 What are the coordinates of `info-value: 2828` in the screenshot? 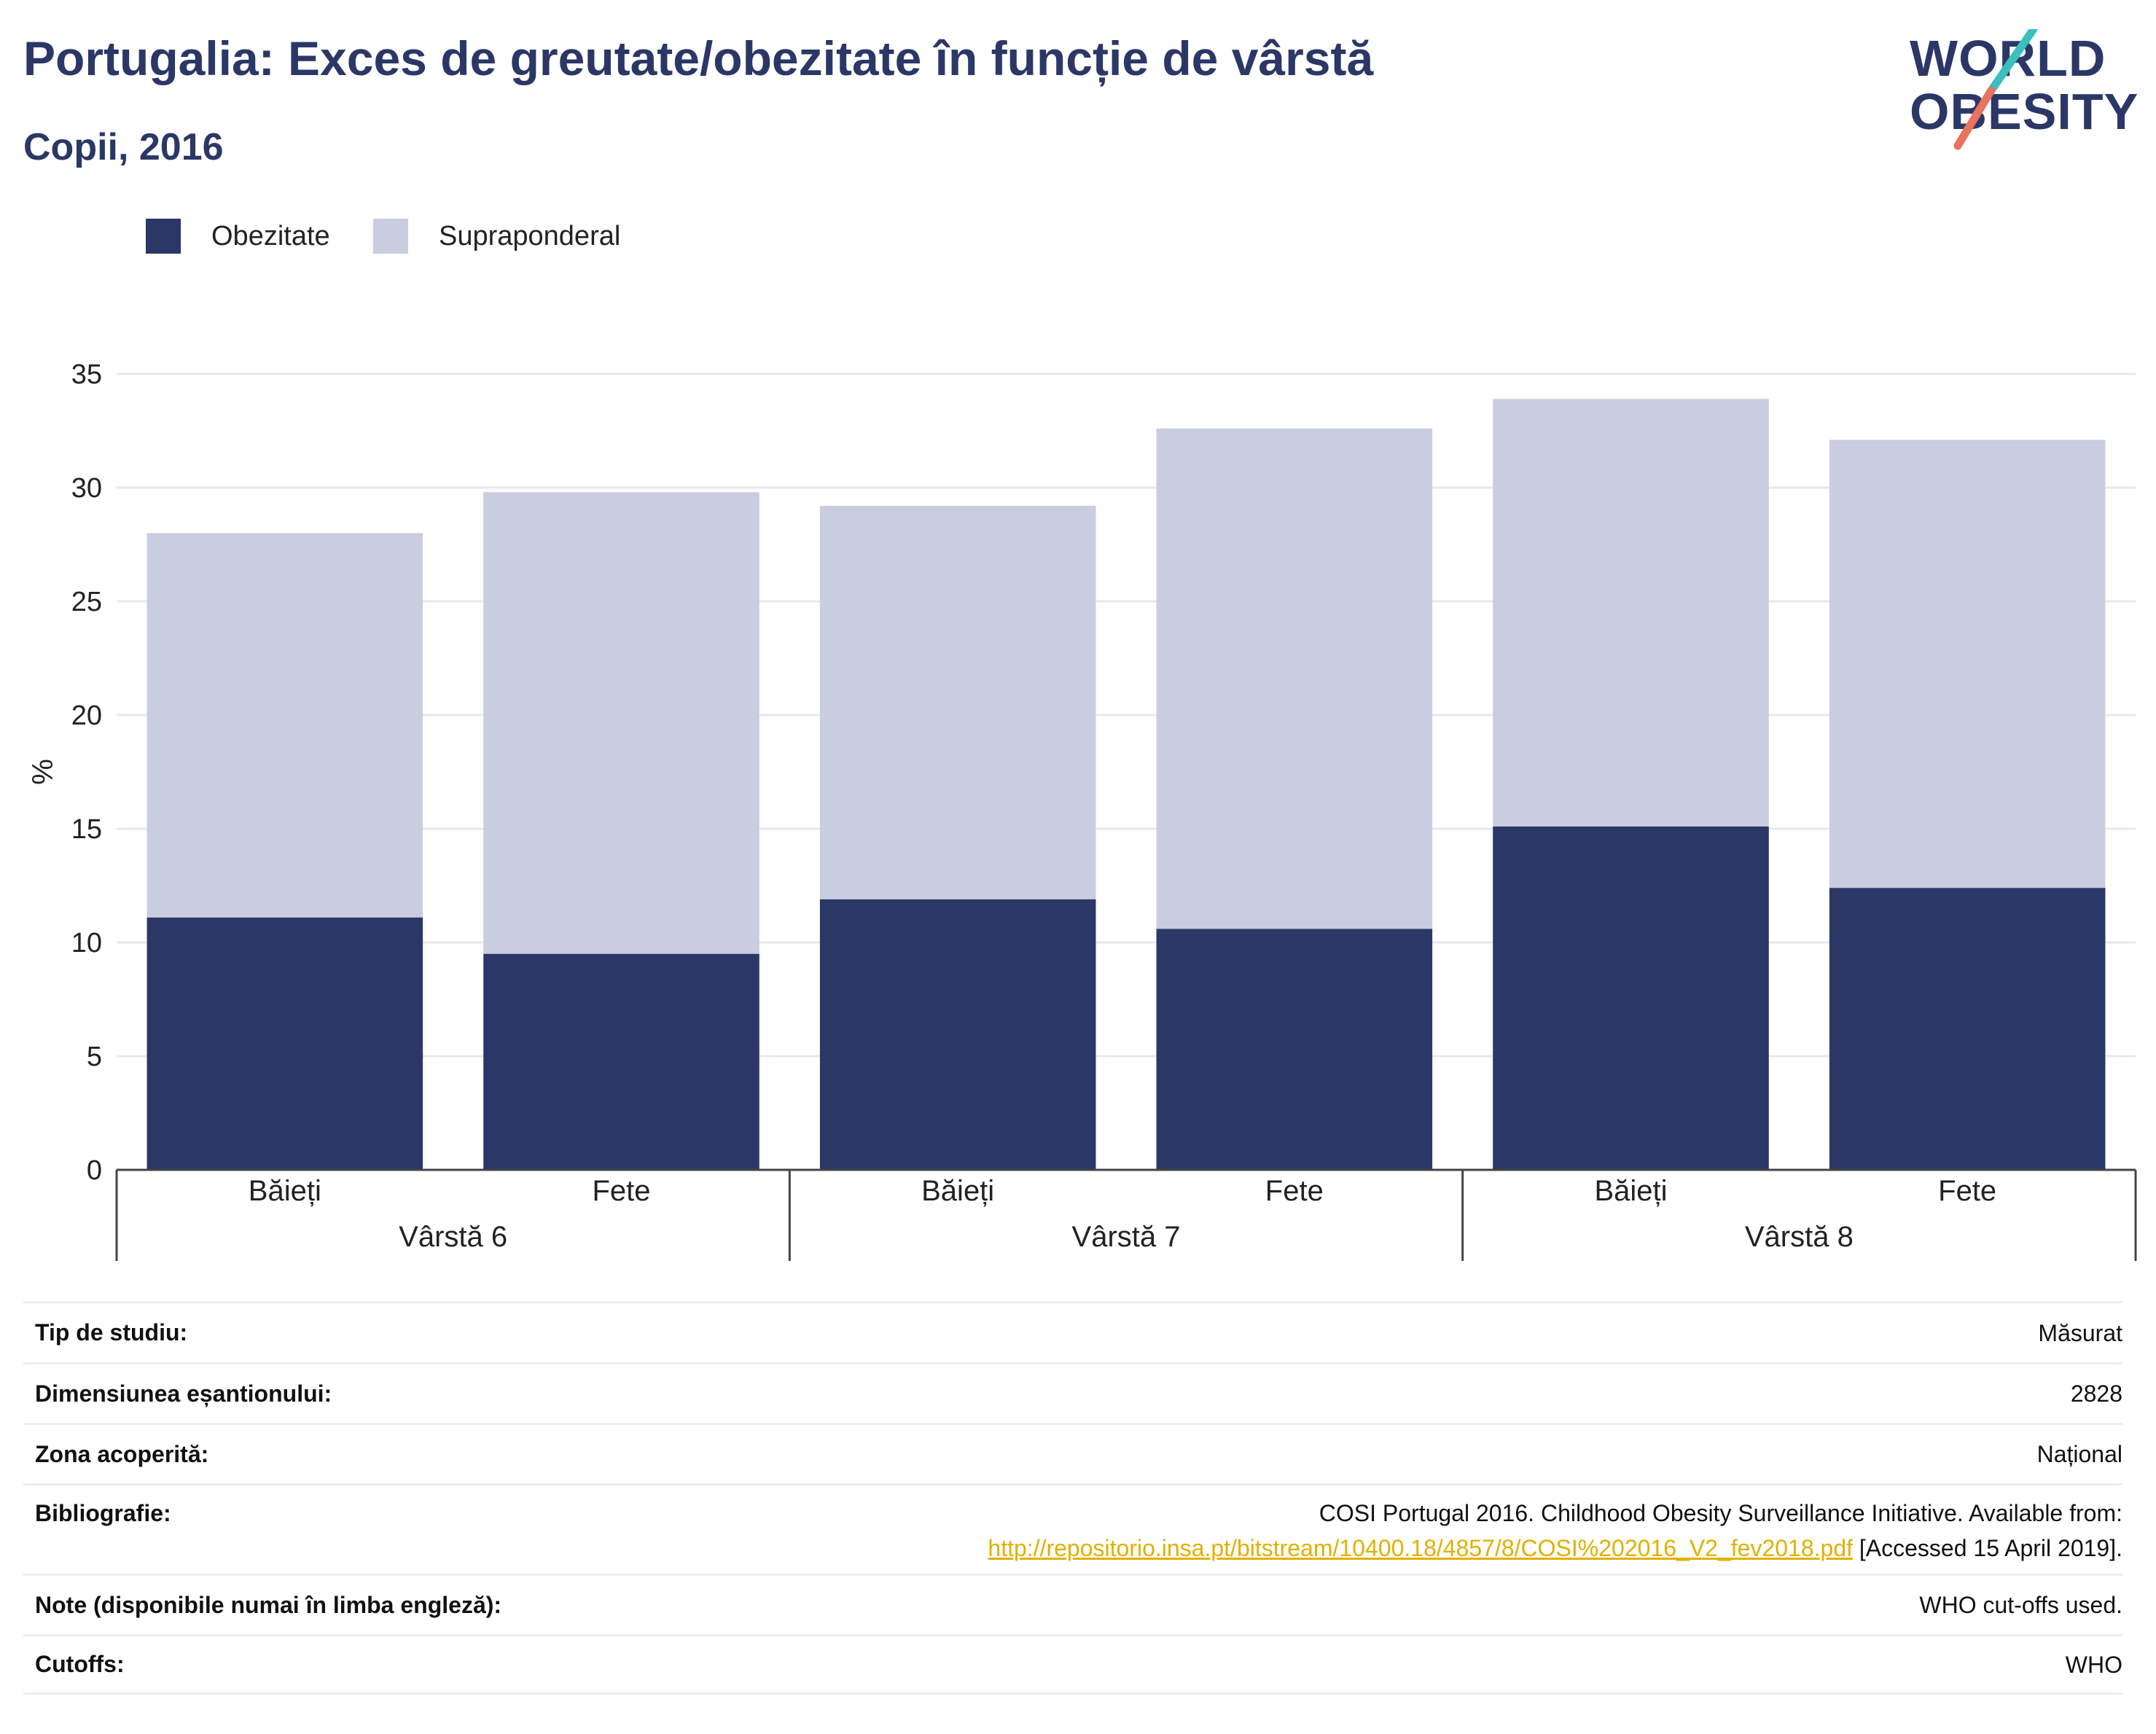 It's located at (2096, 1393).